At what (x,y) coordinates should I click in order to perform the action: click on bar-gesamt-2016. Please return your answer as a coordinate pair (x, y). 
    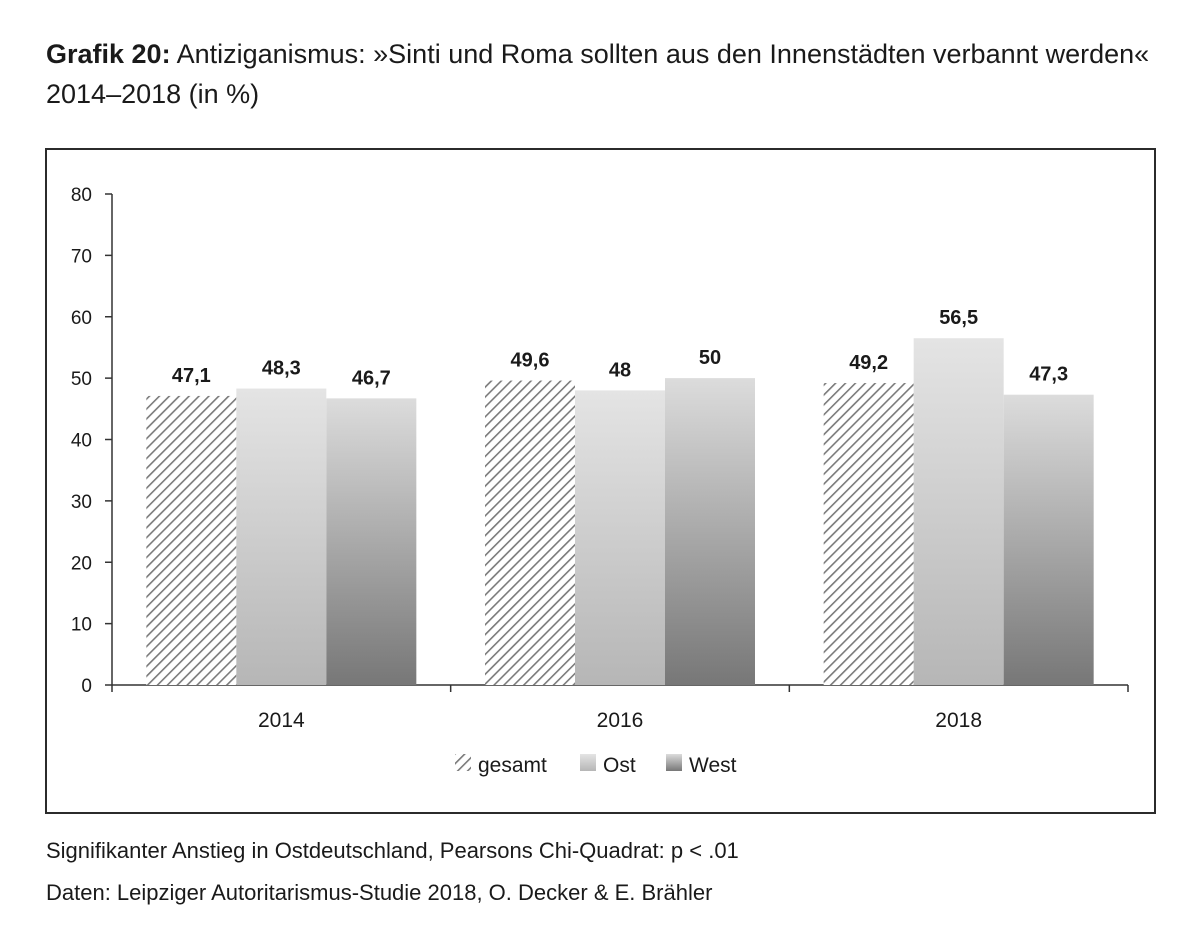
    Looking at the image, I should click on (530, 532).